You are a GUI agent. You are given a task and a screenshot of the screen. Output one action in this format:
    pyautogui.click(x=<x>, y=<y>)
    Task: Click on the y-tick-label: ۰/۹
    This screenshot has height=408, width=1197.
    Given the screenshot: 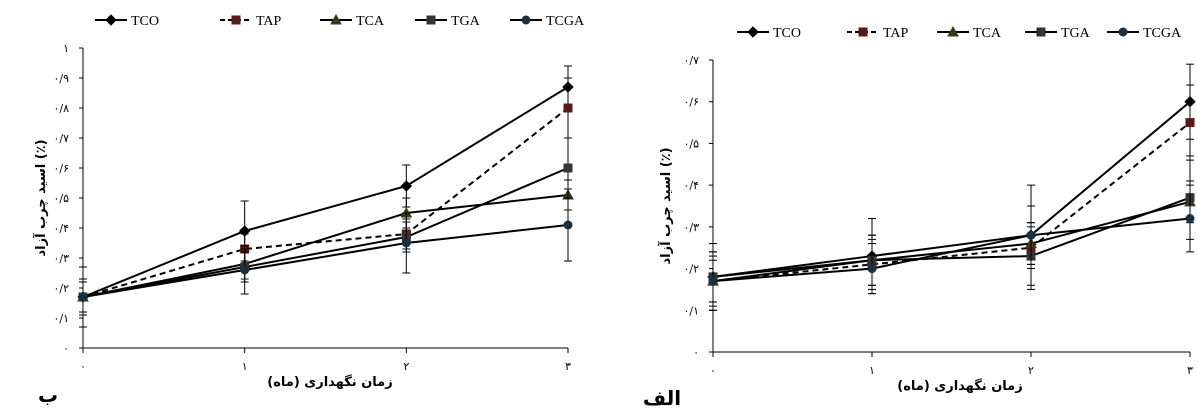 What is the action you would take?
    pyautogui.click(x=61, y=78)
    